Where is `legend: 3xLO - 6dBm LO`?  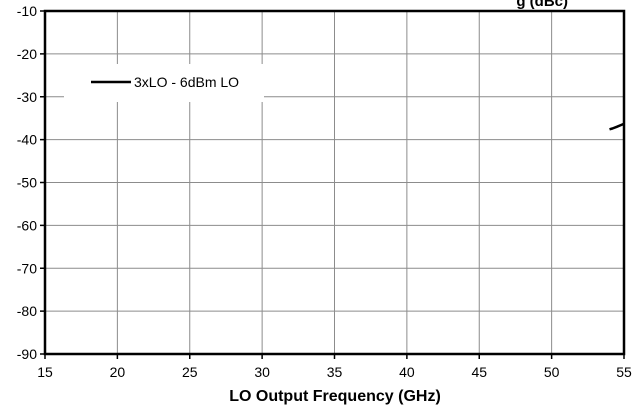 legend: 3xLO - 6dBm LO is located at coordinates (165, 82).